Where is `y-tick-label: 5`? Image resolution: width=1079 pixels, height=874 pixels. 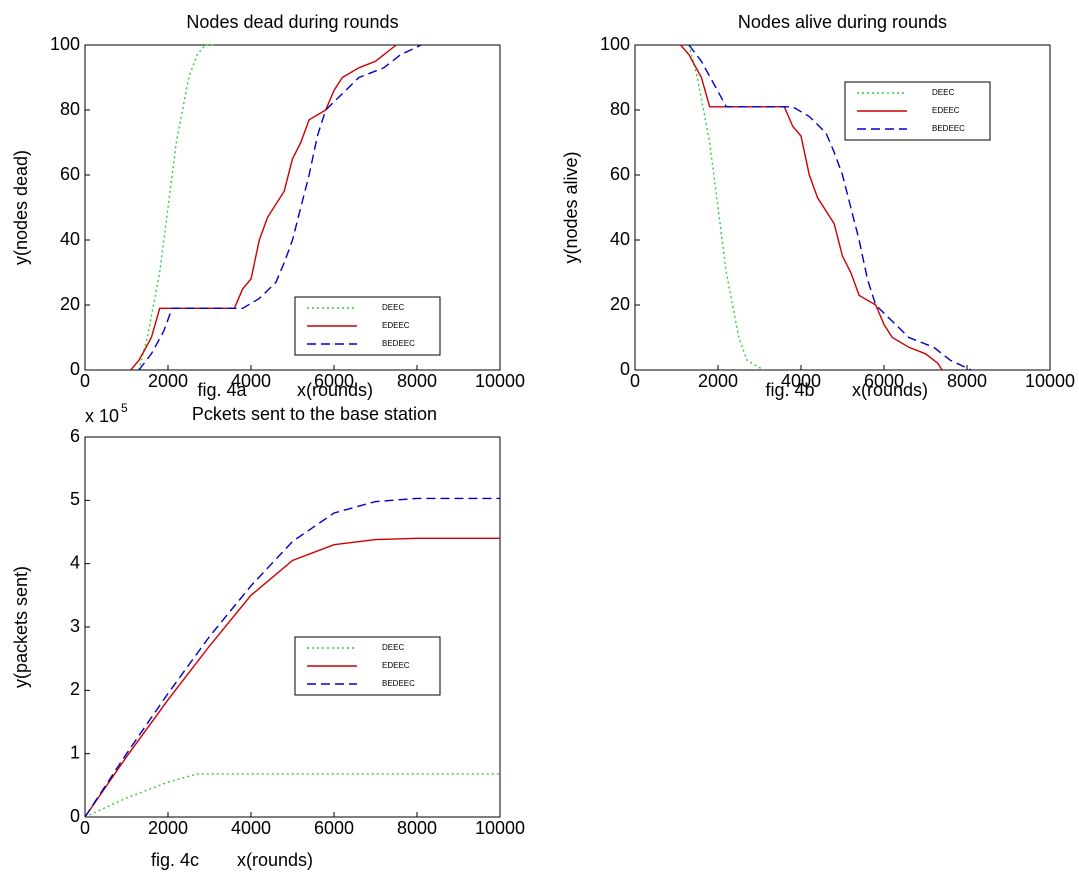
y-tick-label: 5 is located at coordinates (75, 499).